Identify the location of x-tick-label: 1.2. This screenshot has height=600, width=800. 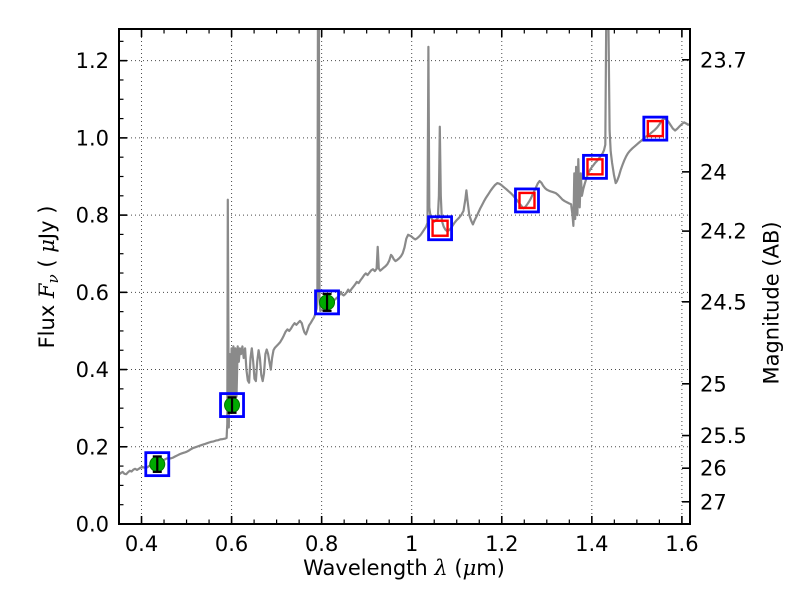
(501, 544).